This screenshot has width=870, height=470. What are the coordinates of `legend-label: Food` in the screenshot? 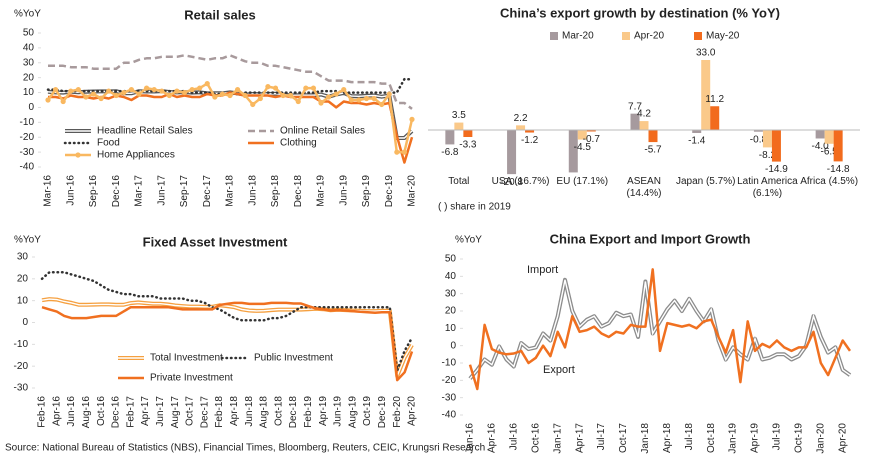 It's located at (108, 143).